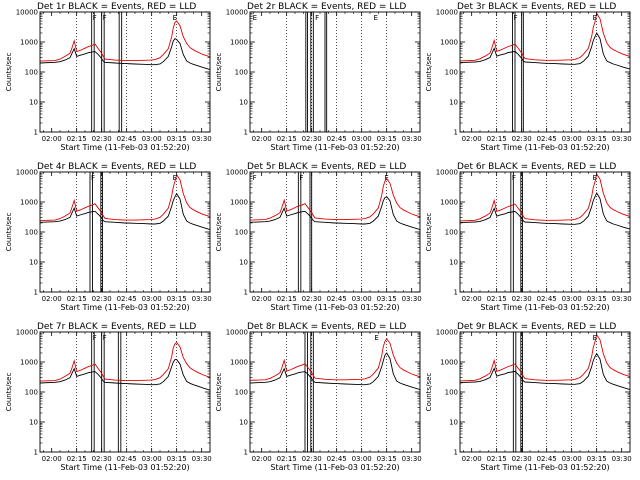  I want to click on panel-title: Det 8r BLACK = Events, RED = LLD, so click(326, 327).